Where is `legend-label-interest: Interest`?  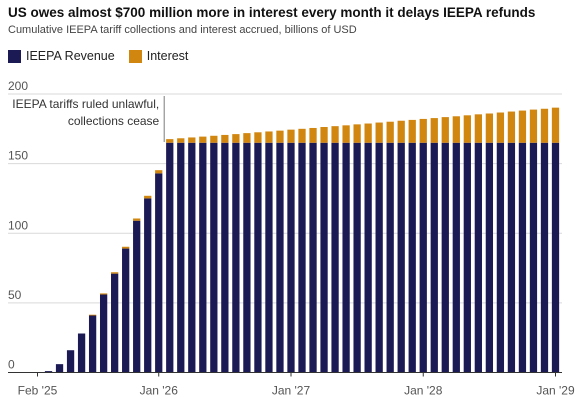 legend-label-interest: Interest is located at coordinates (167, 56).